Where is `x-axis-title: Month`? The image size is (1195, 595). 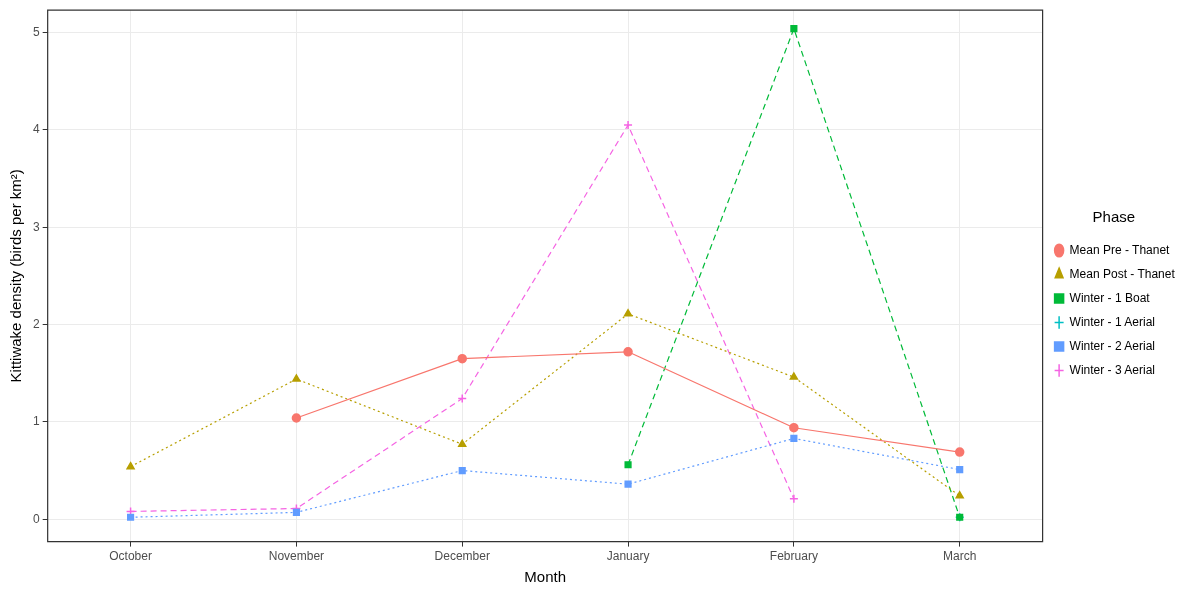
x-axis-title: Month is located at coordinates (545, 577).